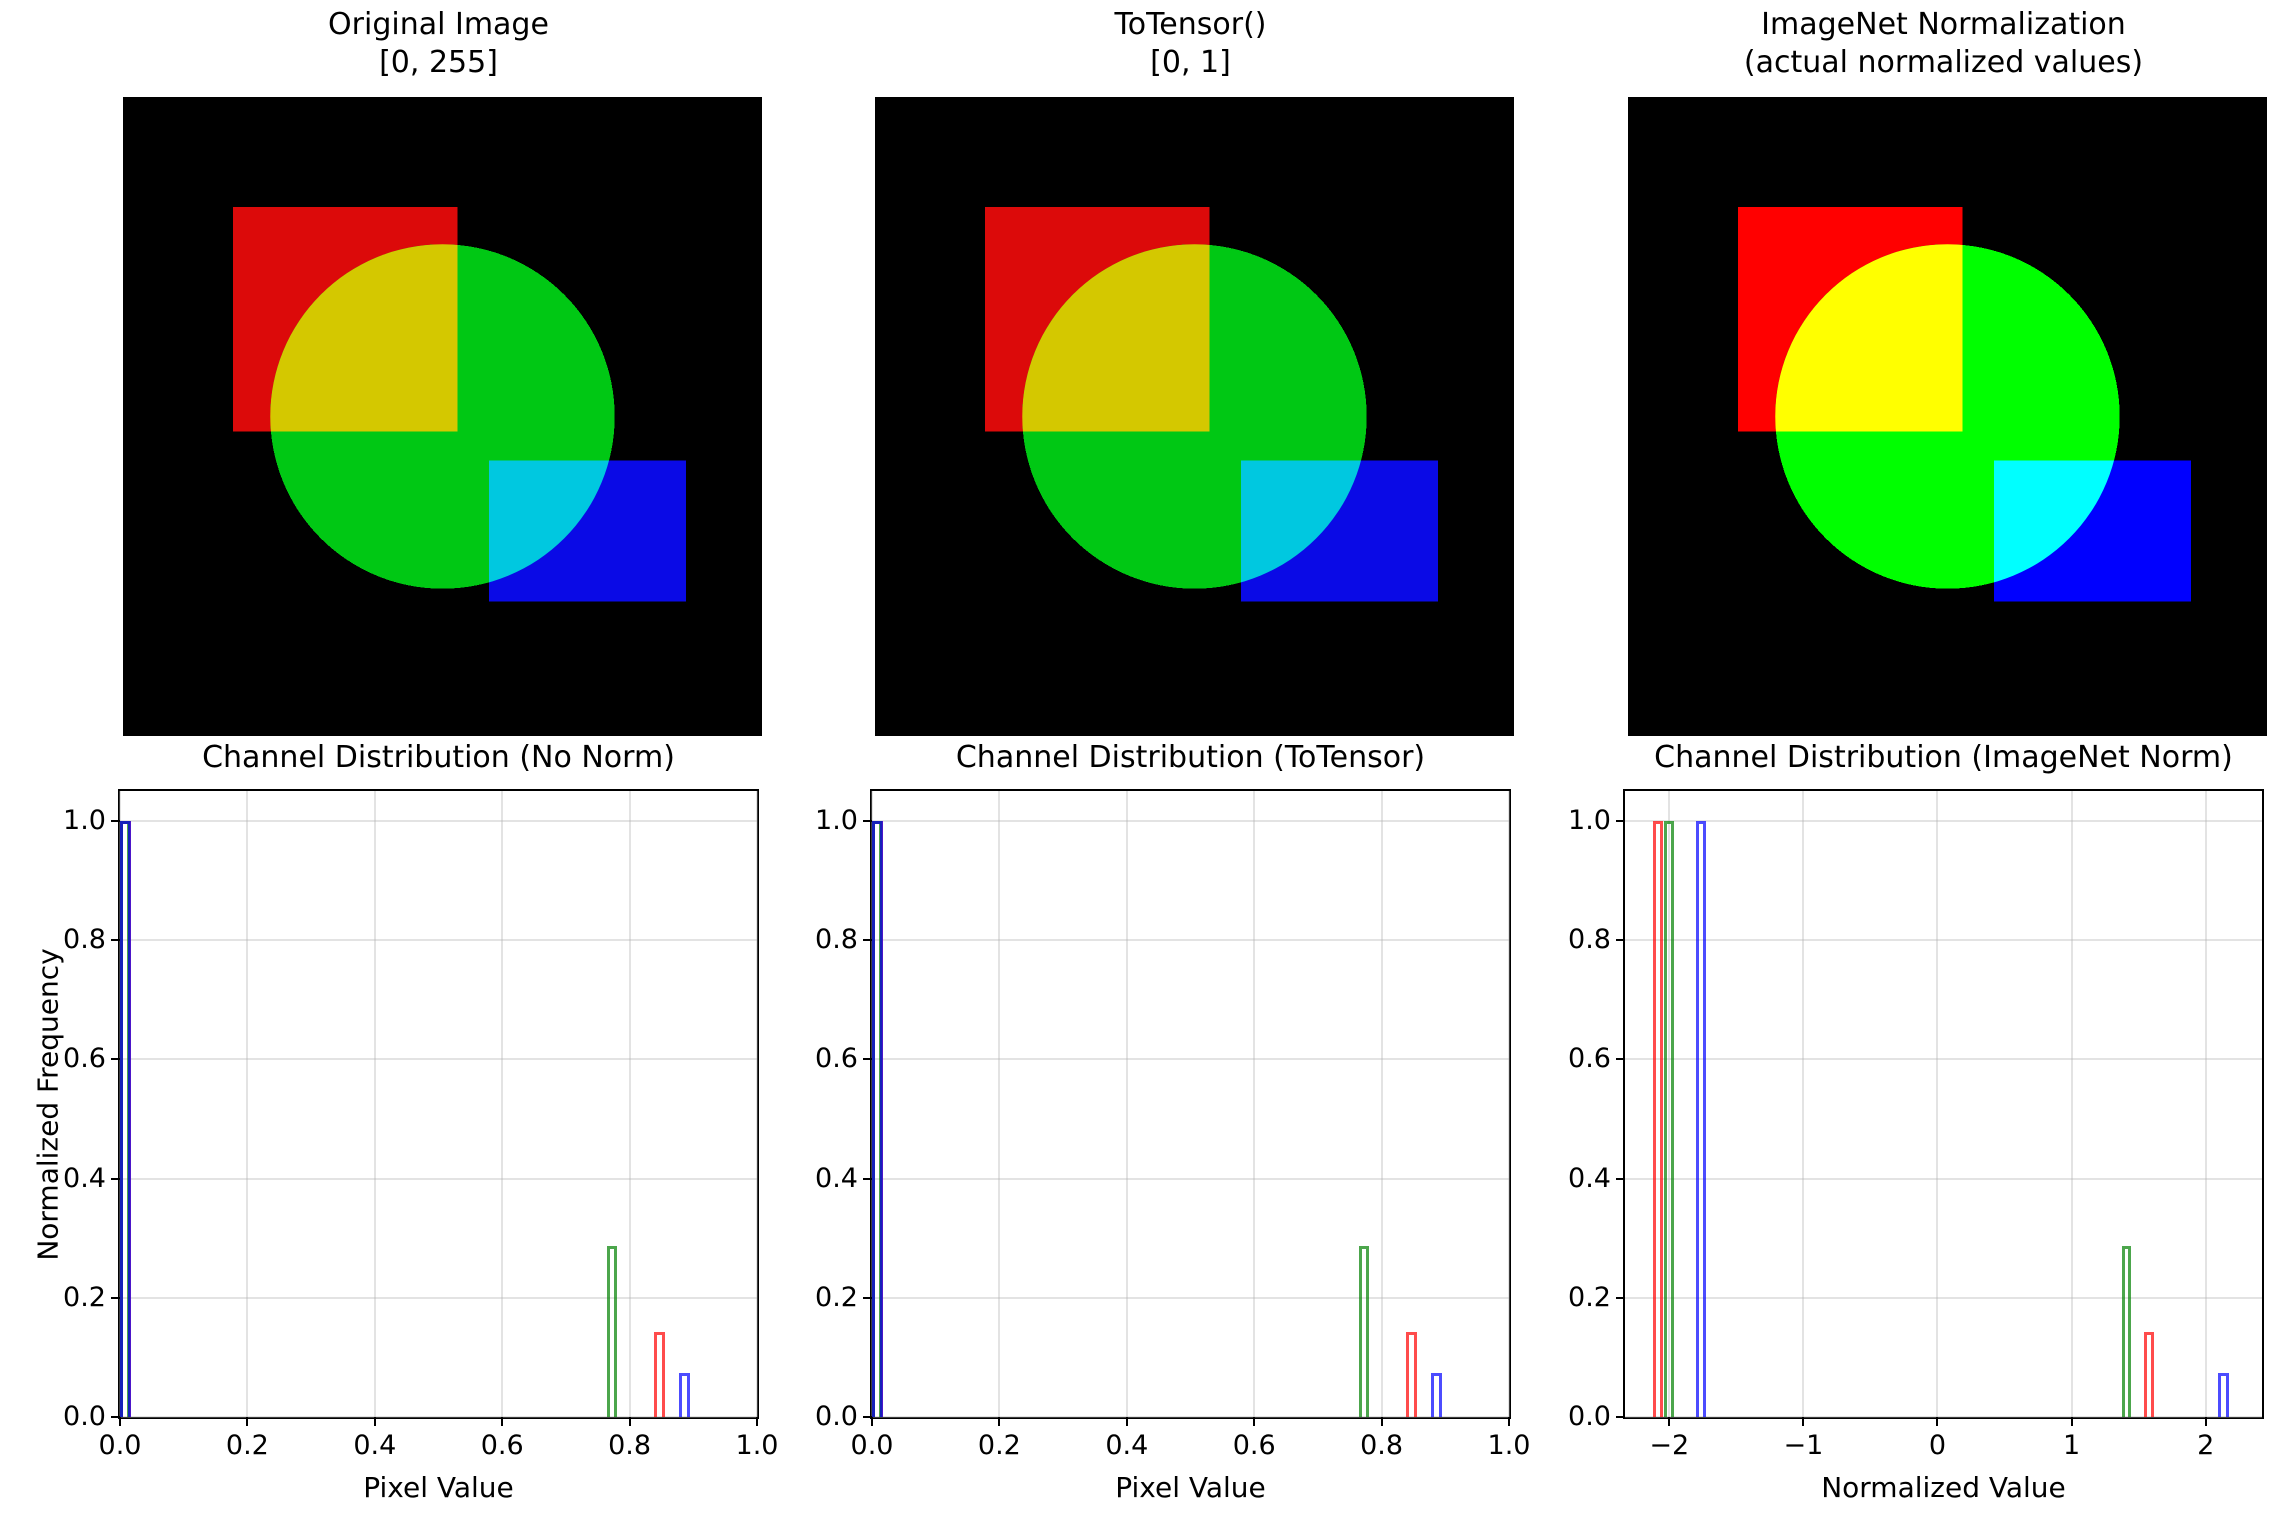 Image resolution: width=2282 pixels, height=1520 pixels. Describe the element at coordinates (438, 44) in the screenshot. I see `image-panel-title: Original Image [0, 255]` at that location.